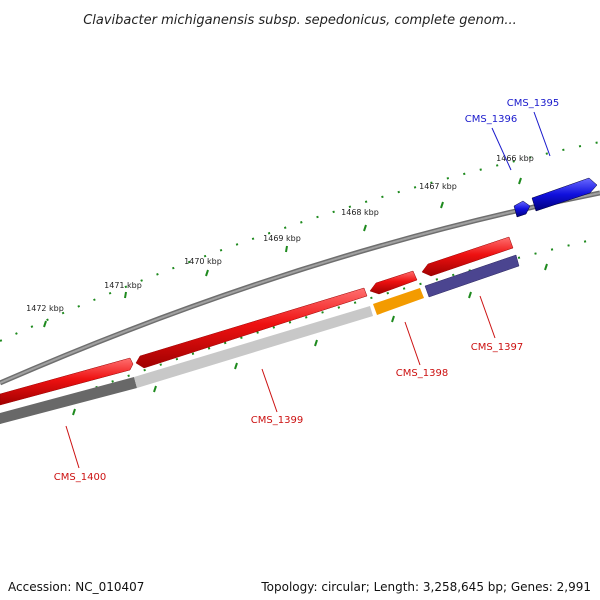 The width and height of the screenshot is (600, 600). What do you see at coordinates (515, 158) in the screenshot?
I see `kbp-label: 1466 kbp` at bounding box center [515, 158].